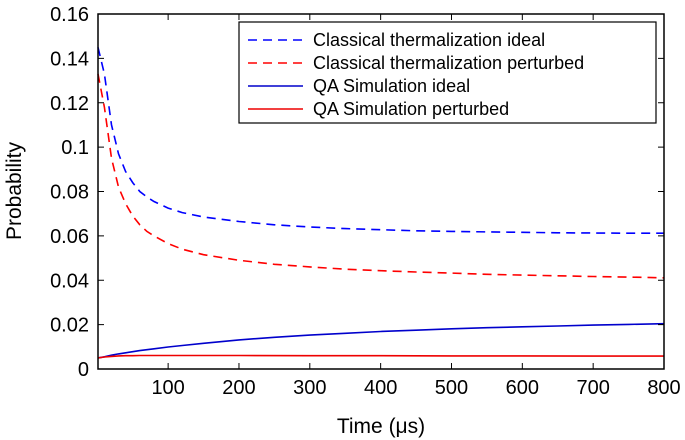 The image size is (685, 440). Describe the element at coordinates (380, 388) in the screenshot. I see `x-tick-label: 400` at that location.